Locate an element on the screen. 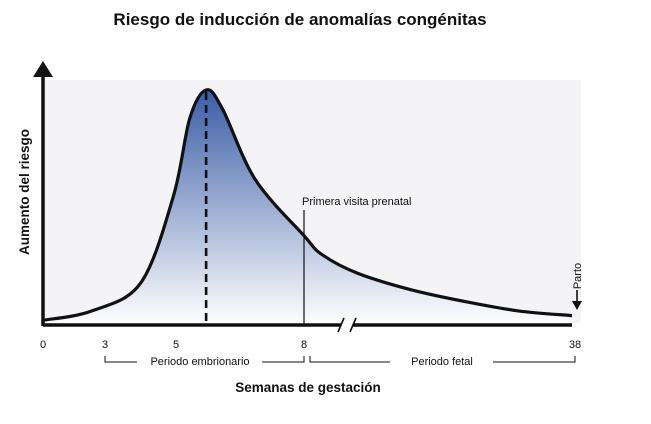 The width and height of the screenshot is (651, 424). first-visit-label: Primera visita prenatal is located at coordinates (356, 202).